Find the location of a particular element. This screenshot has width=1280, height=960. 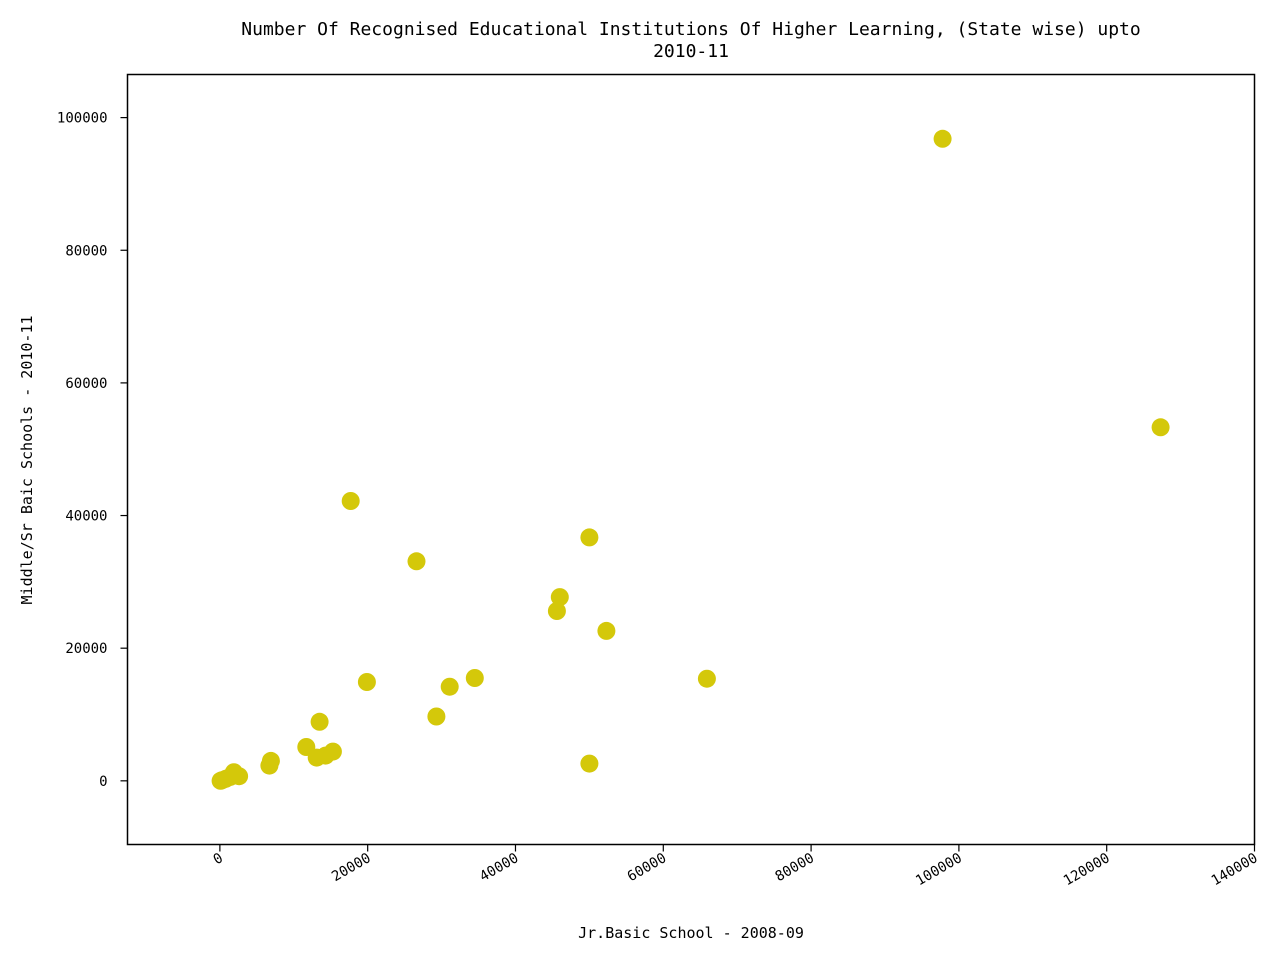

y-tick-label: 40000 is located at coordinates (86, 517).